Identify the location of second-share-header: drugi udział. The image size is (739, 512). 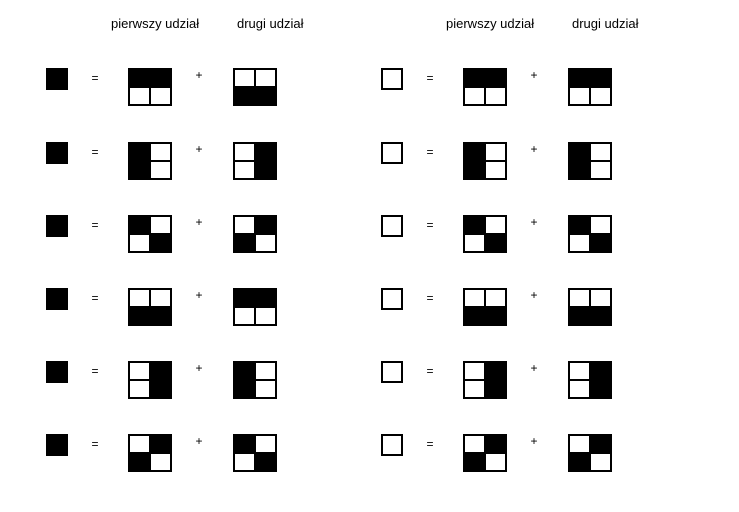
(270, 23).